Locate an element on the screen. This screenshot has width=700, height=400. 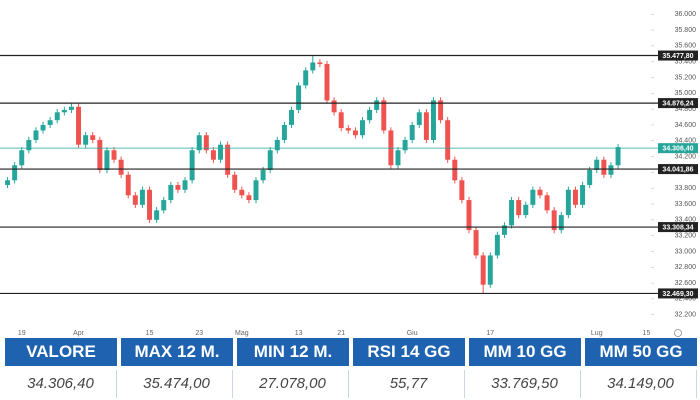
x-tick-label: 15 is located at coordinates (647, 333).